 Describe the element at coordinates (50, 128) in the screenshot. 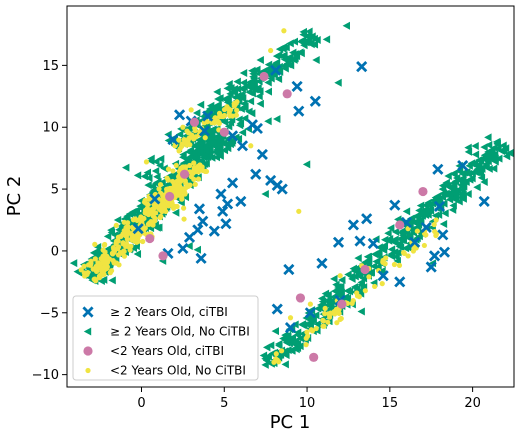

I see `y-tick-label: 10` at that location.